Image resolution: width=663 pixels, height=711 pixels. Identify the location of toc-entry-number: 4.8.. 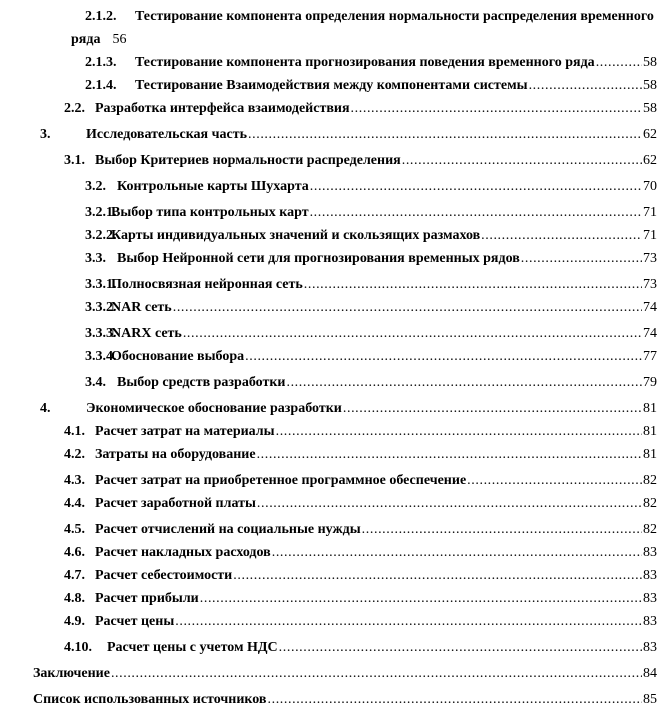
(74, 598).